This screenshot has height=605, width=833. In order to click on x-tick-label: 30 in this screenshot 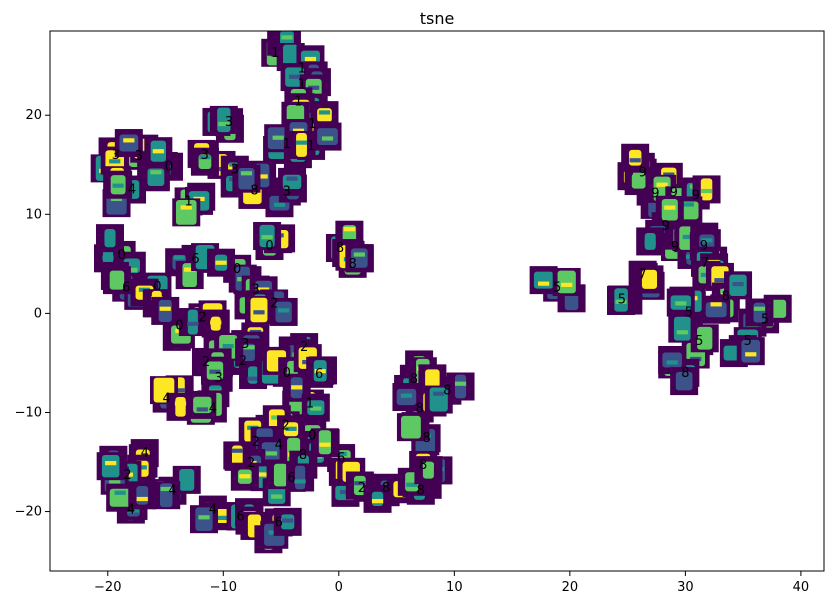, I will do `click(685, 587)`.